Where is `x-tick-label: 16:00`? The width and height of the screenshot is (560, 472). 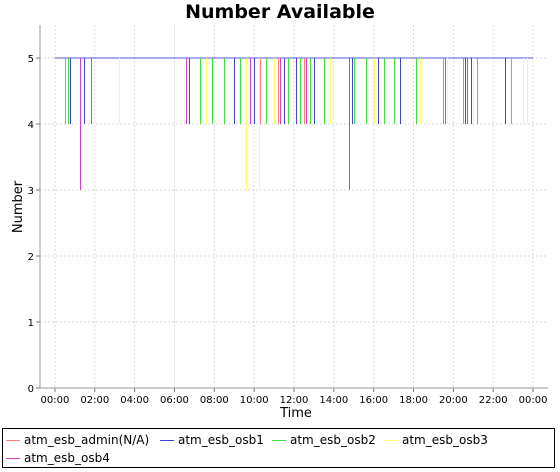 x-tick-label: 16:00 is located at coordinates (373, 400).